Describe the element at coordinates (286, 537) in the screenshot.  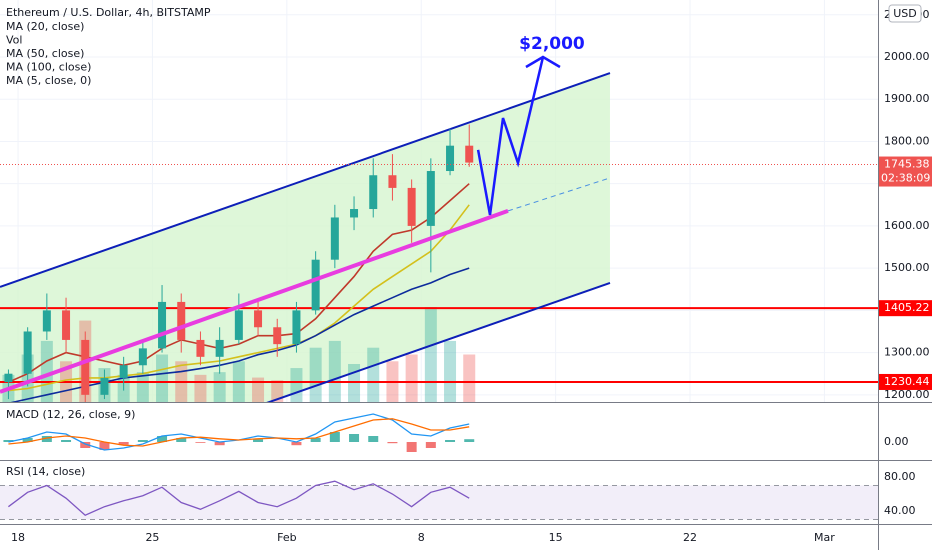
I see `x-tick-label: Feb` at that location.